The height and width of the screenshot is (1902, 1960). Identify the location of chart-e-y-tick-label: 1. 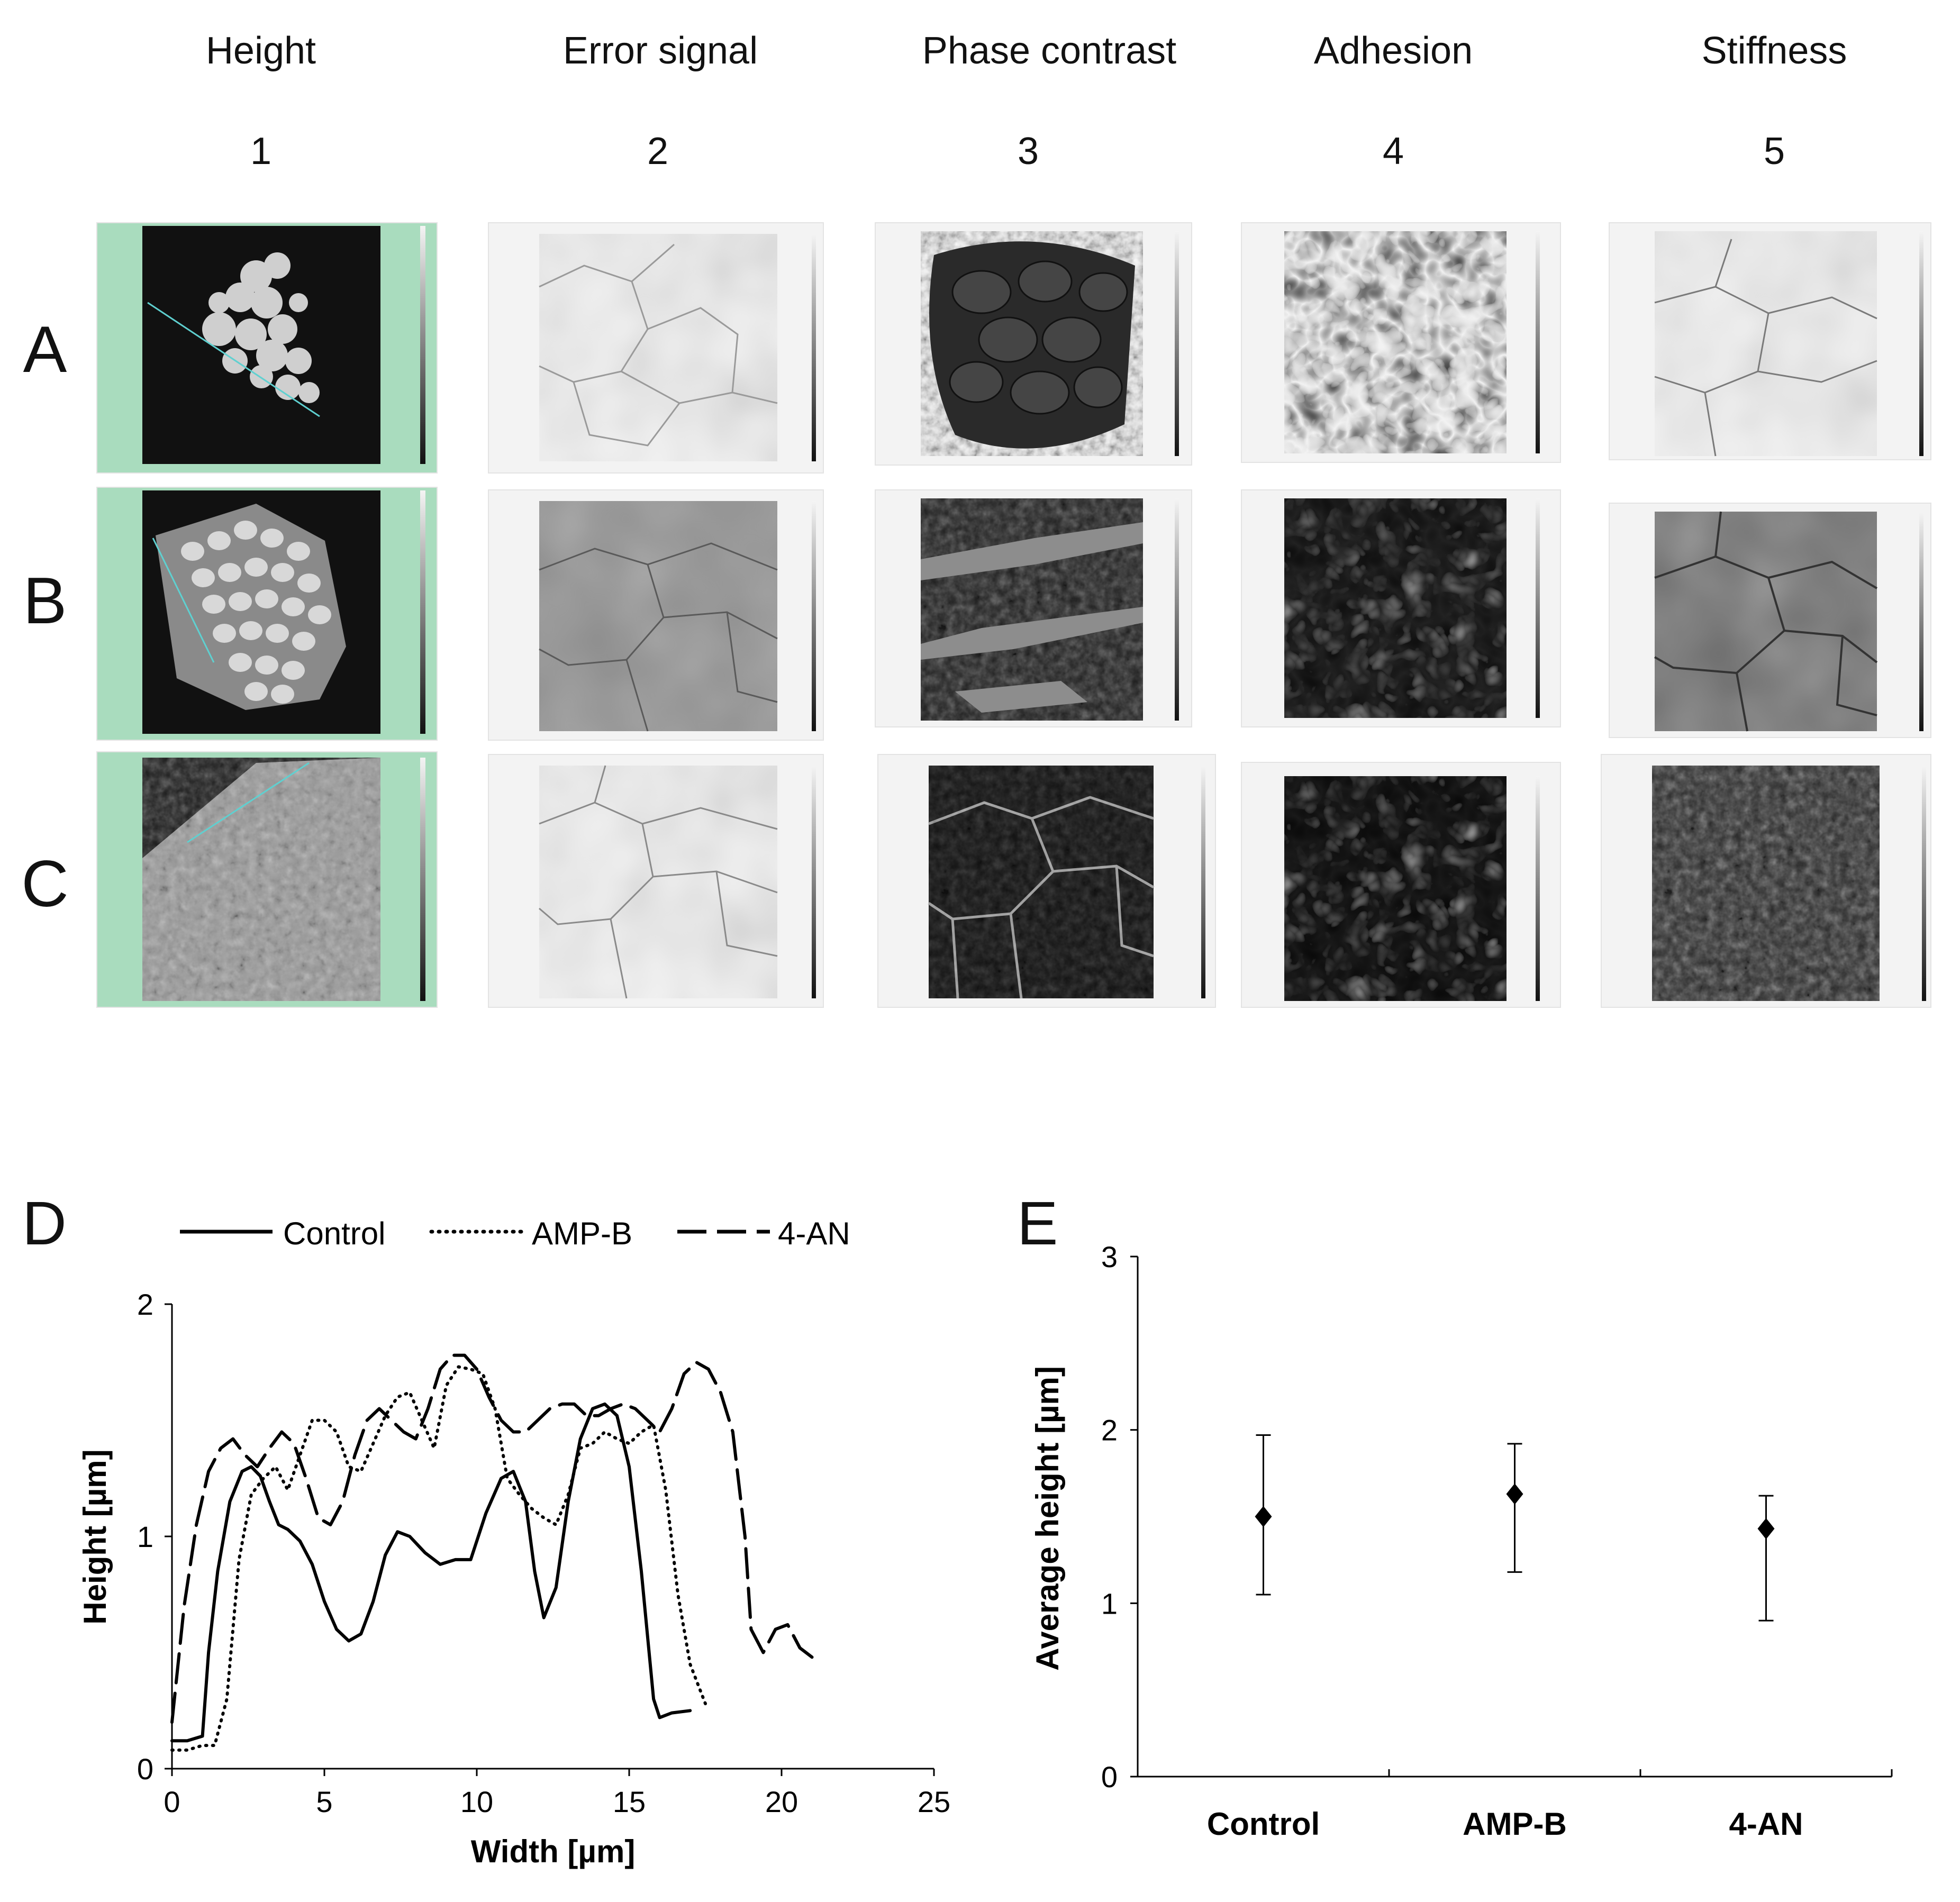
(1109, 1603).